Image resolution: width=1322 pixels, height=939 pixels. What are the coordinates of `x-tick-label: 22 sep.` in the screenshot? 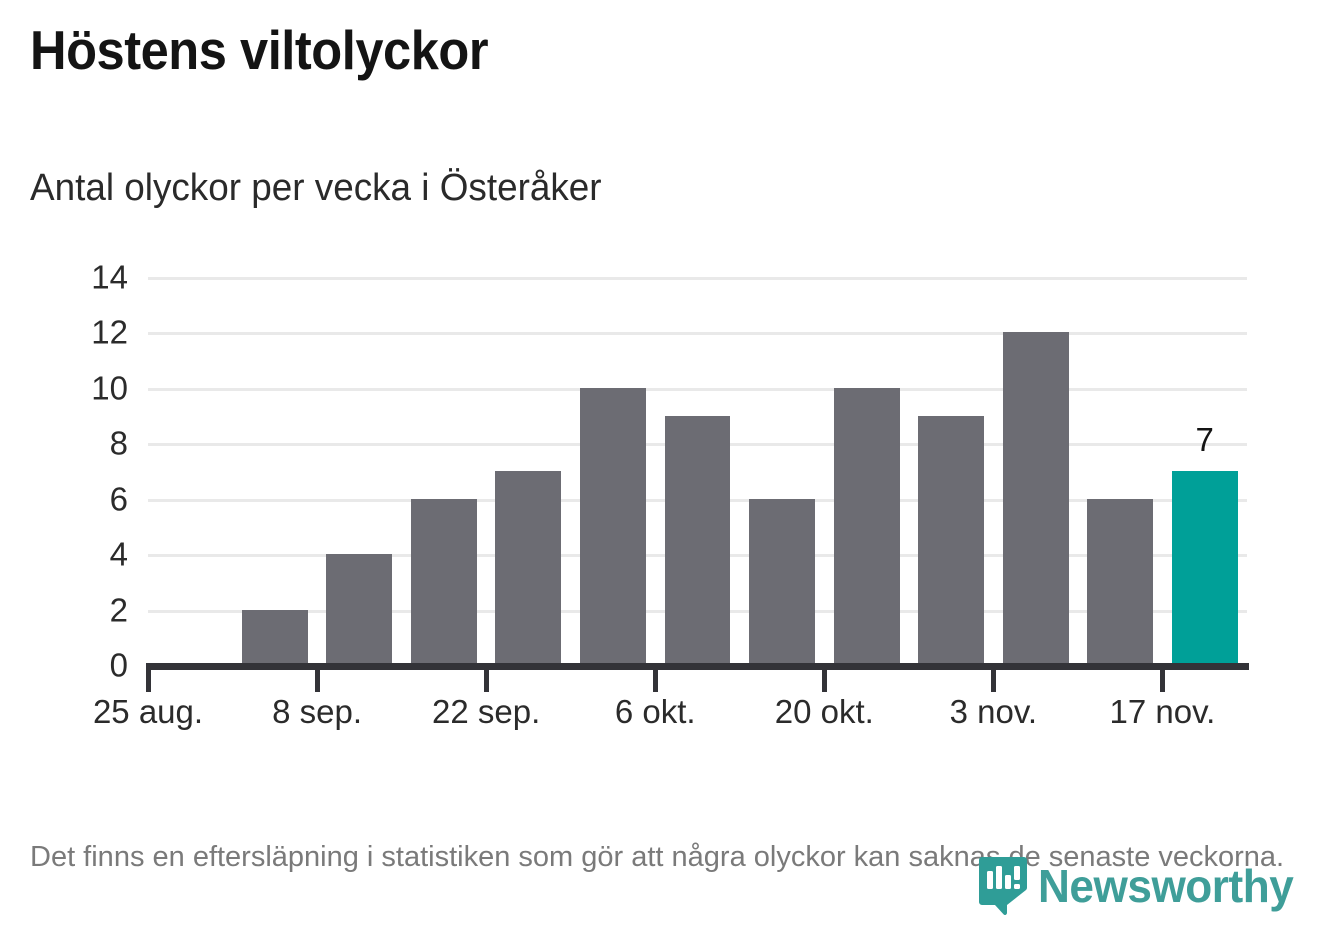 It's located at (486, 711).